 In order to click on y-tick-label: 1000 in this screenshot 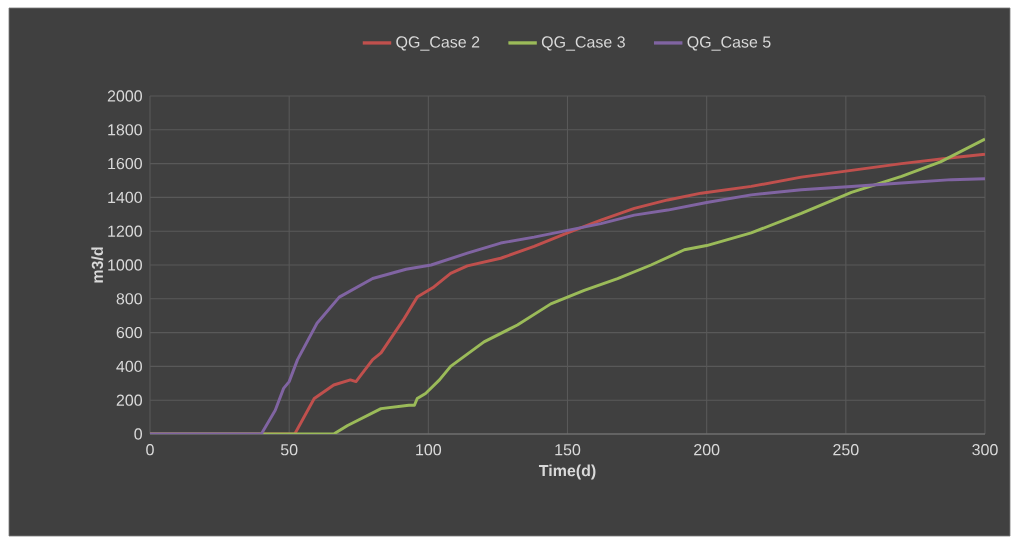, I will do `click(125, 265)`.